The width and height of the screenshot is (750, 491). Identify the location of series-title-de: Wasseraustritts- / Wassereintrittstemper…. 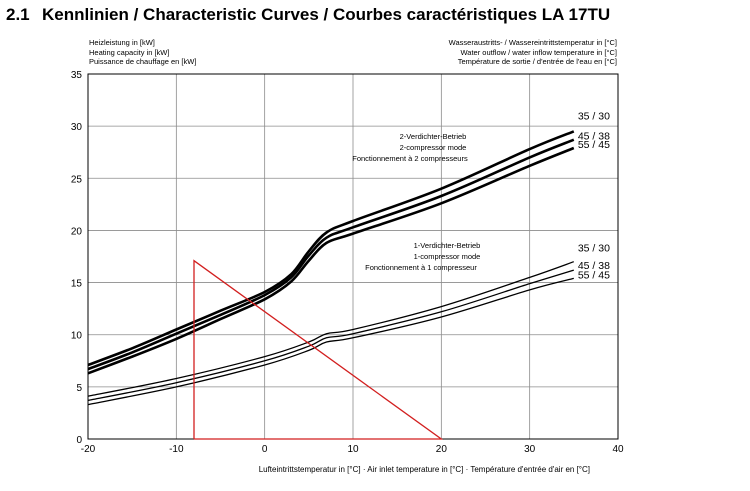
(532, 42).